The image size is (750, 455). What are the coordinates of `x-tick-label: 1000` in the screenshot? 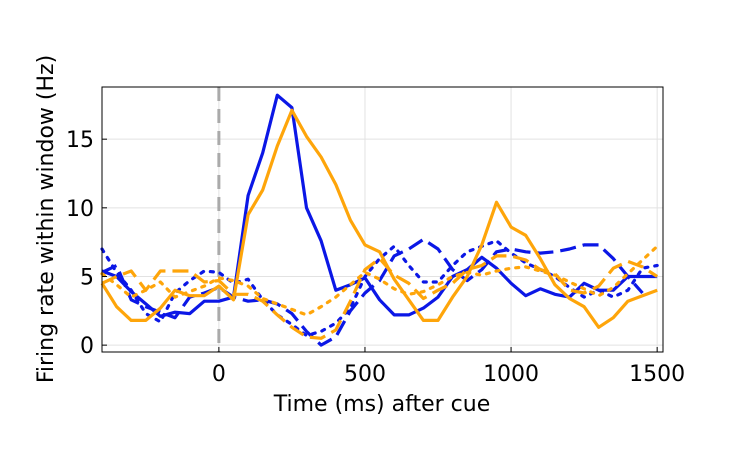 It's located at (511, 374).